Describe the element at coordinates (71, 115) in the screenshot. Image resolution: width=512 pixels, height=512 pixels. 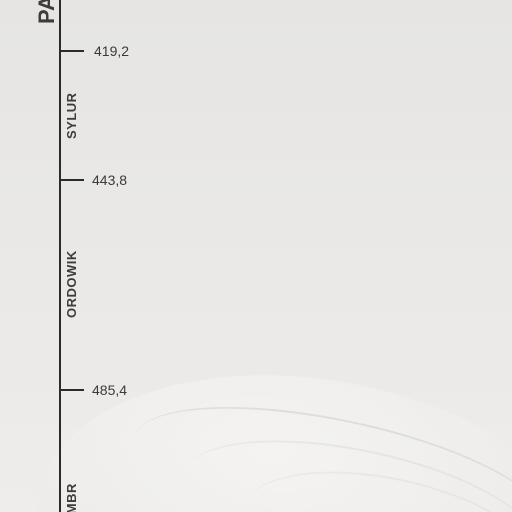
I see `period-label-sylur: SYLUR` at that location.